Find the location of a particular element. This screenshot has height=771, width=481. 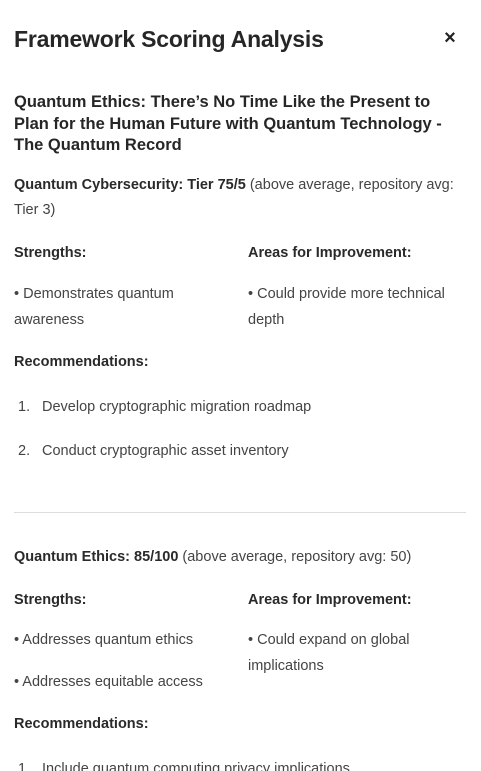

strength-item: • Demonstrates quantum awareness is located at coordinates (94, 307).